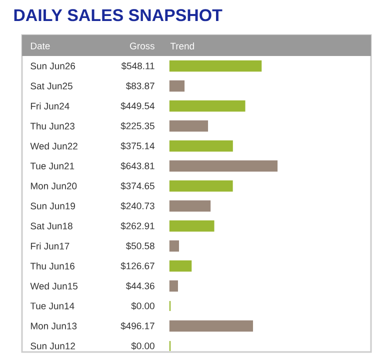 The width and height of the screenshot is (382, 363). What do you see at coordinates (137, 326) in the screenshot?
I see `data-label: $496.17` at bounding box center [137, 326].